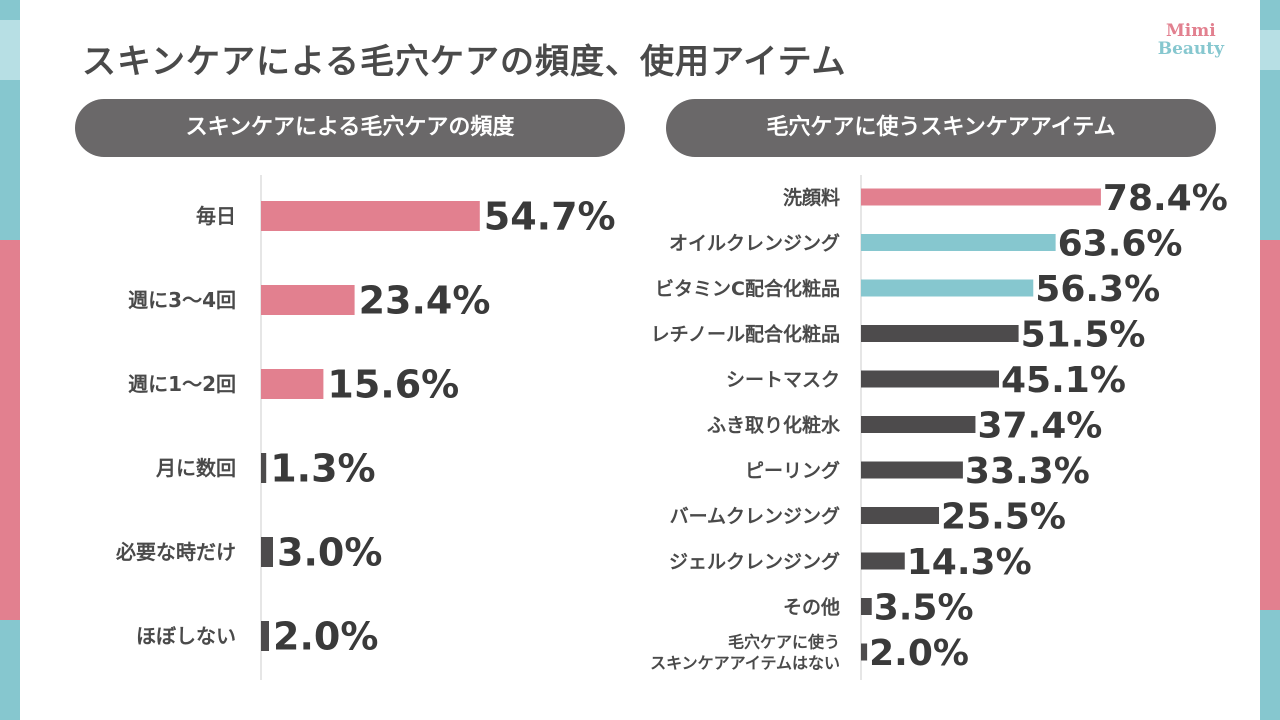 This screenshot has width=1280, height=720. What do you see at coordinates (1003, 516) in the screenshot?
I see `chart-2-value-label: 25.5%` at bounding box center [1003, 516].